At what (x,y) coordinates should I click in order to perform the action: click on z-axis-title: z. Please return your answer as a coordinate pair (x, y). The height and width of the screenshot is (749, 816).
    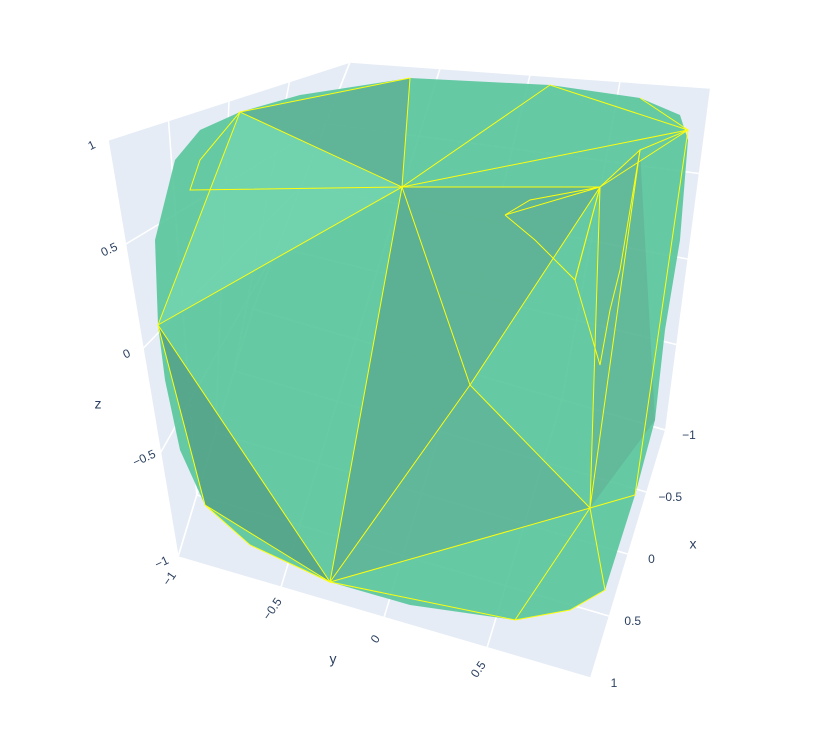
    Looking at the image, I should click on (98, 404).